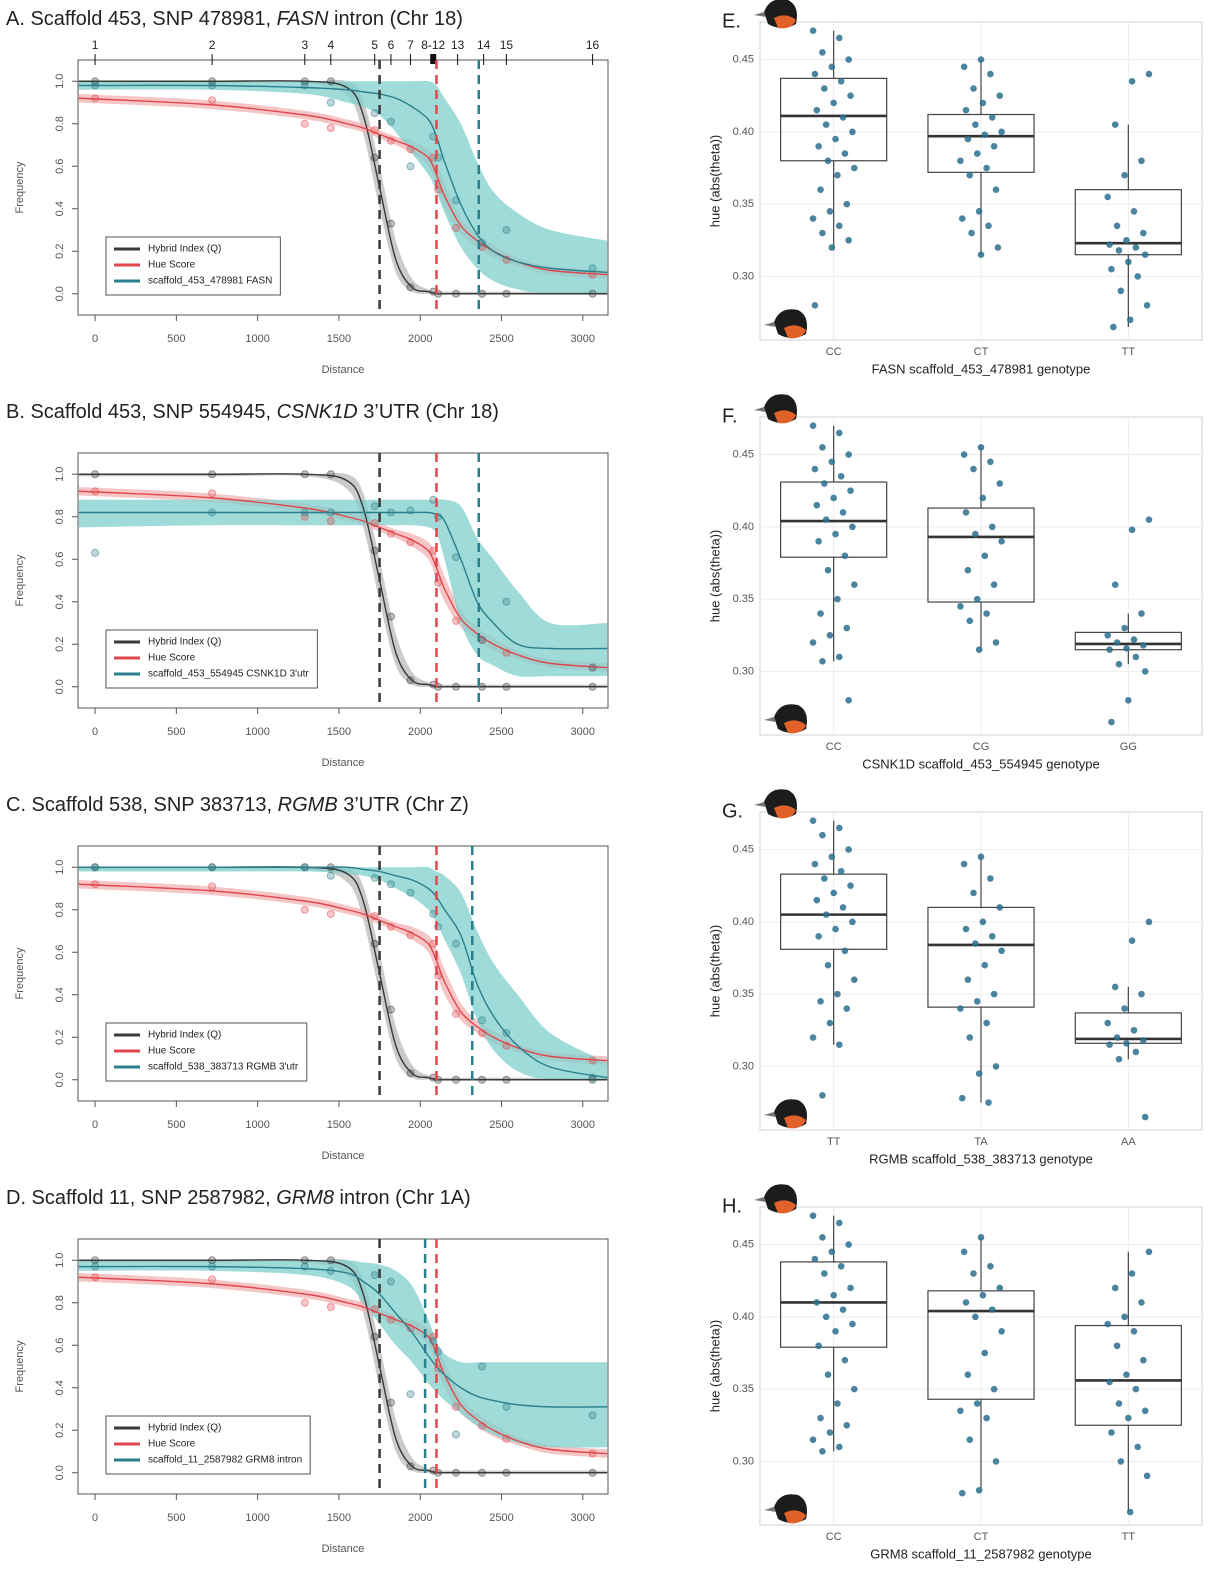 The image size is (1212, 1581). What do you see at coordinates (257, 732) in the screenshot?
I see `x-tick-label: 1000` at bounding box center [257, 732].